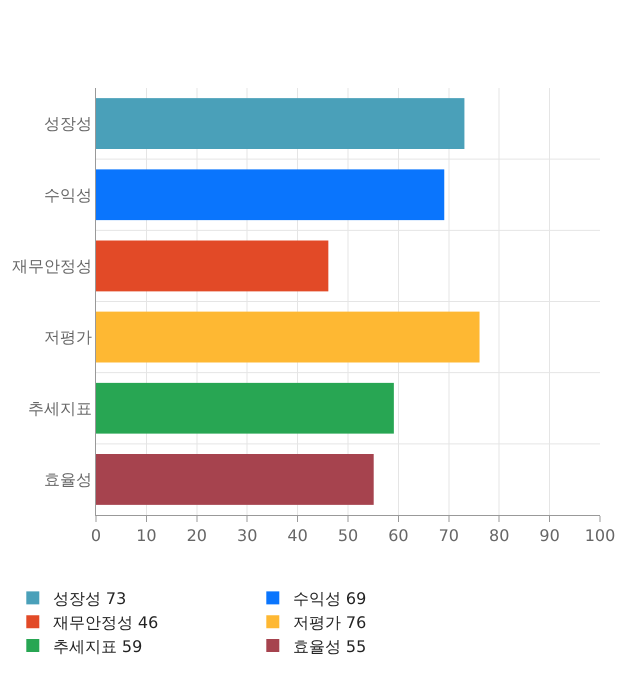 The image size is (640, 700). I want to click on legend-label: 효율성 55, so click(329, 646).